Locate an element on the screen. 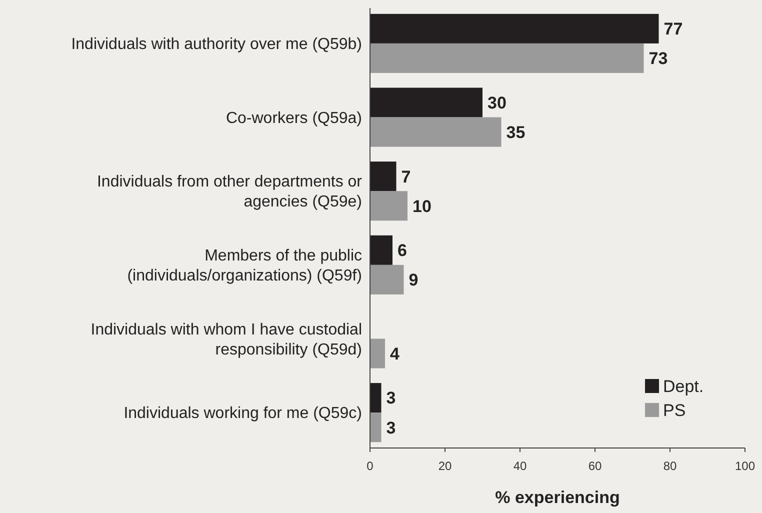  y-tick-label: Co-workers (Q59a) is located at coordinates (294, 118).